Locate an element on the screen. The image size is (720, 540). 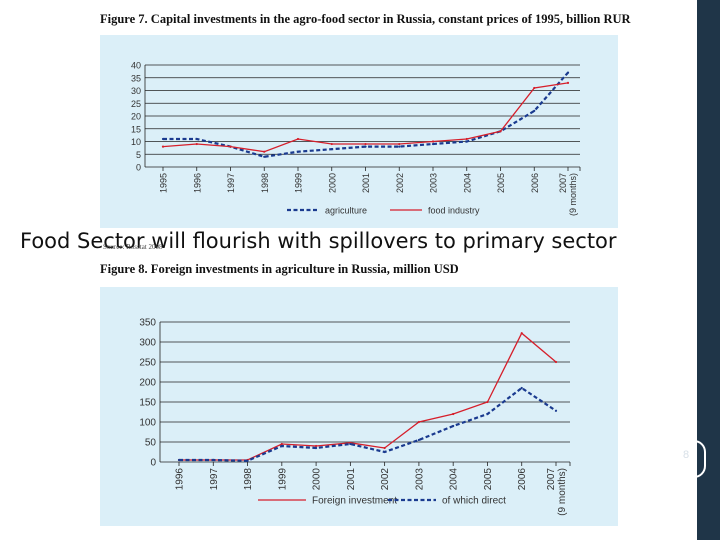
slide-number-tab is located at coordinates (698, 459).